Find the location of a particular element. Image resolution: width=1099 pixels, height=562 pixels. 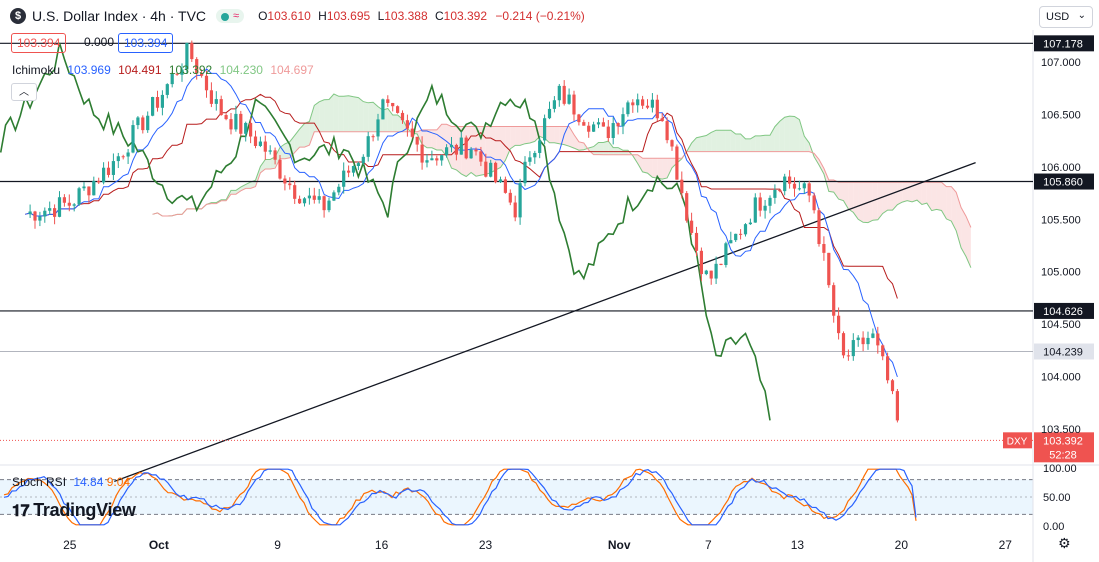

ask-price-box: 103.394 is located at coordinates (146, 43).